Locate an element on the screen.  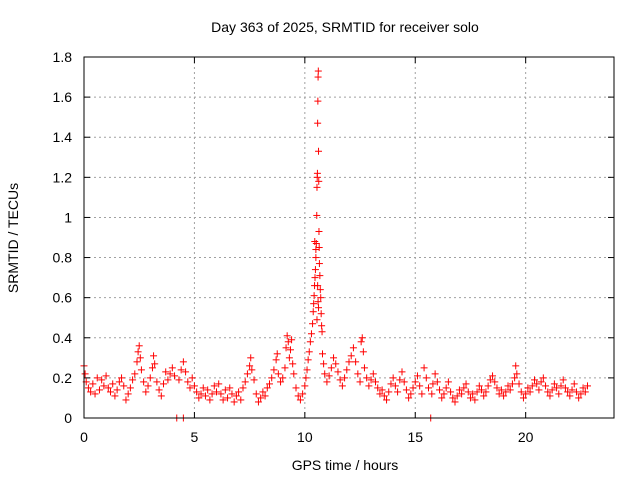
y-tick-label: 0 is located at coordinates (68, 418).